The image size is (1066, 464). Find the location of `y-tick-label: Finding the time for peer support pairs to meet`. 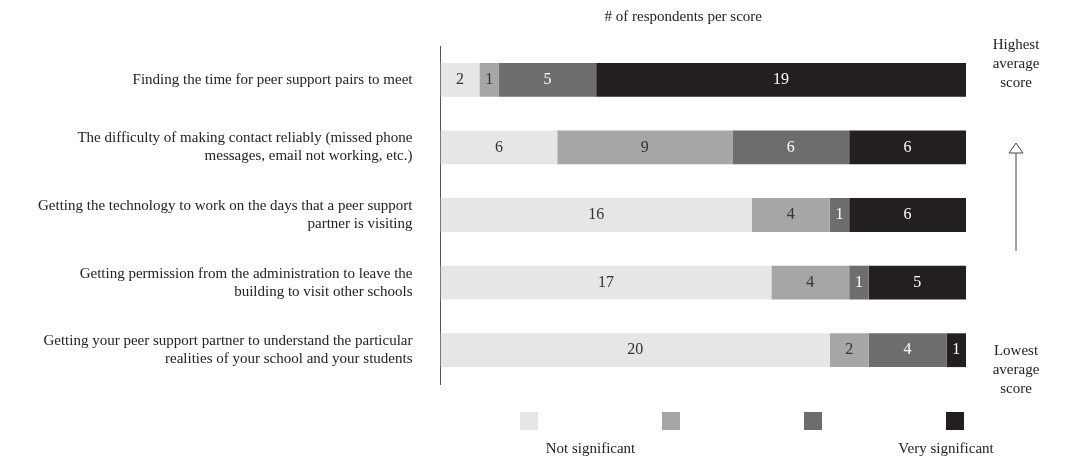

y-tick-label: Finding the time for peer support pairs to meet is located at coordinates (273, 78).